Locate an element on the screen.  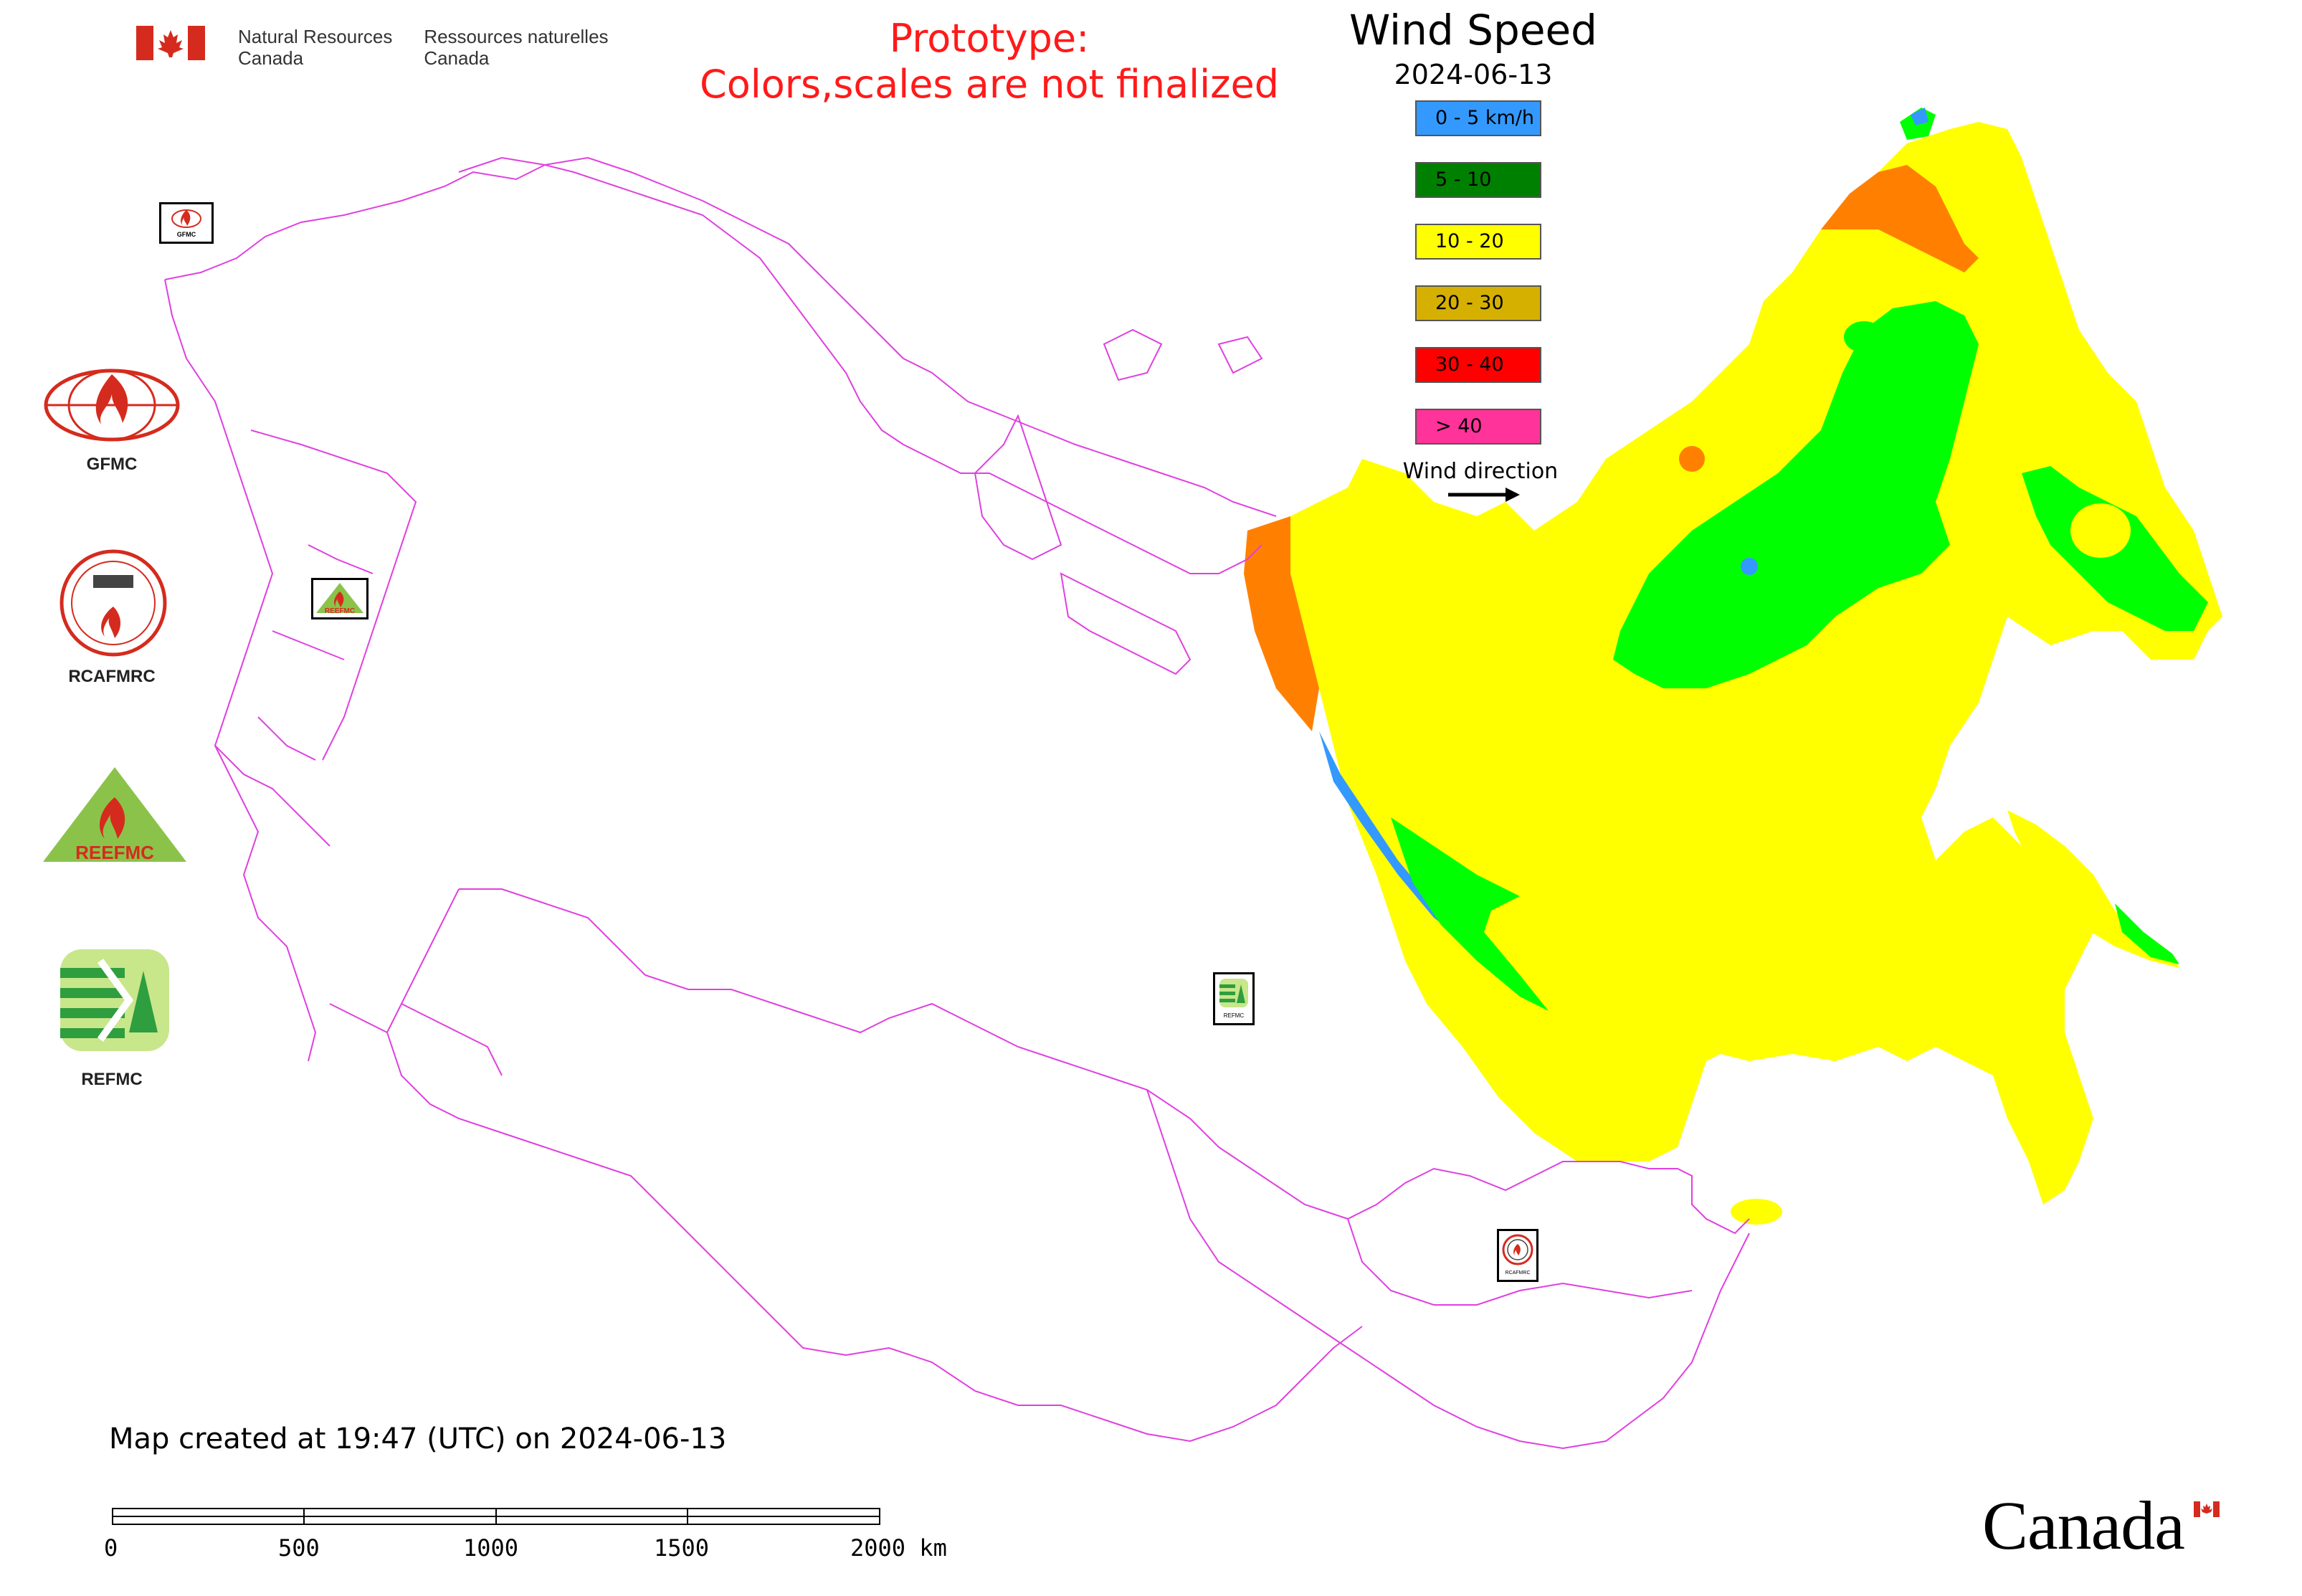
wind-zone-light-southwest is located at coordinates (1470, 914).